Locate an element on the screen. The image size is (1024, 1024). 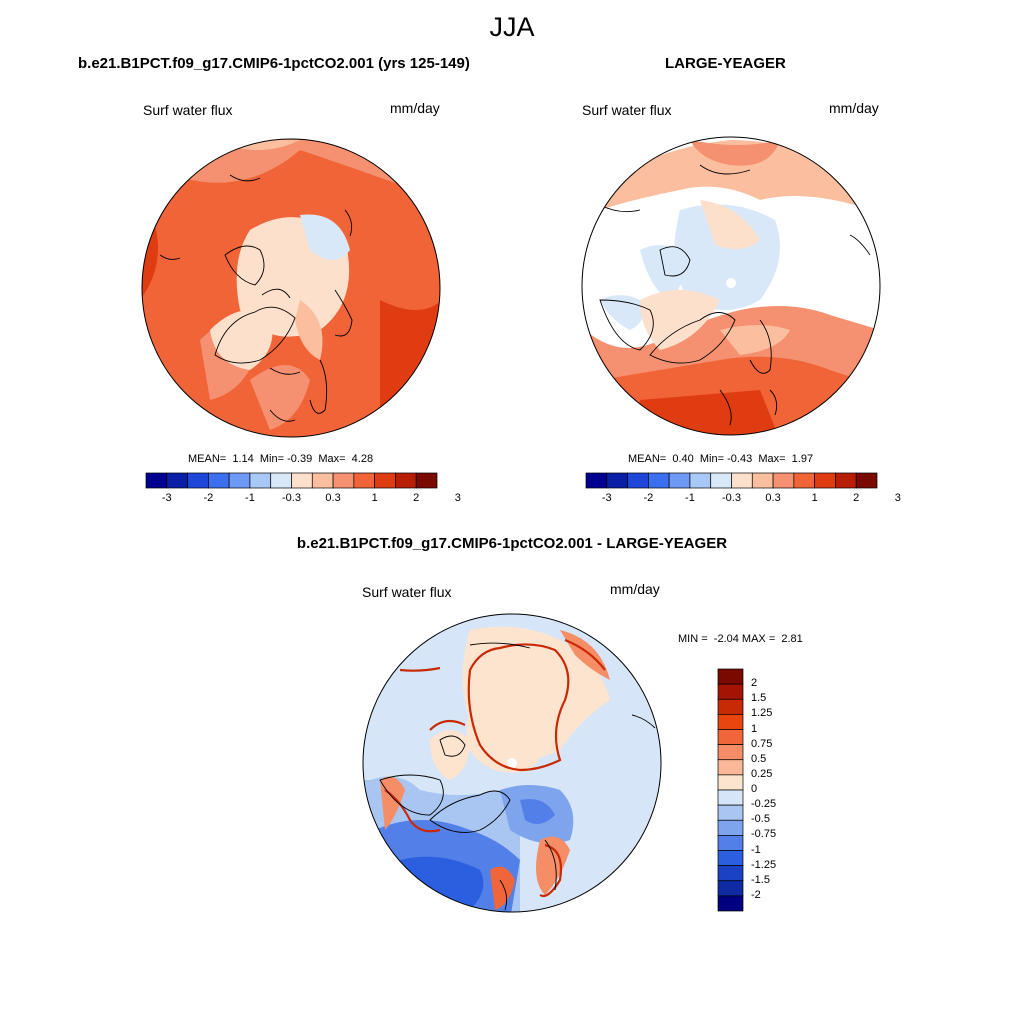
colorbar-tick-label: -0.25 is located at coordinates (764, 804).